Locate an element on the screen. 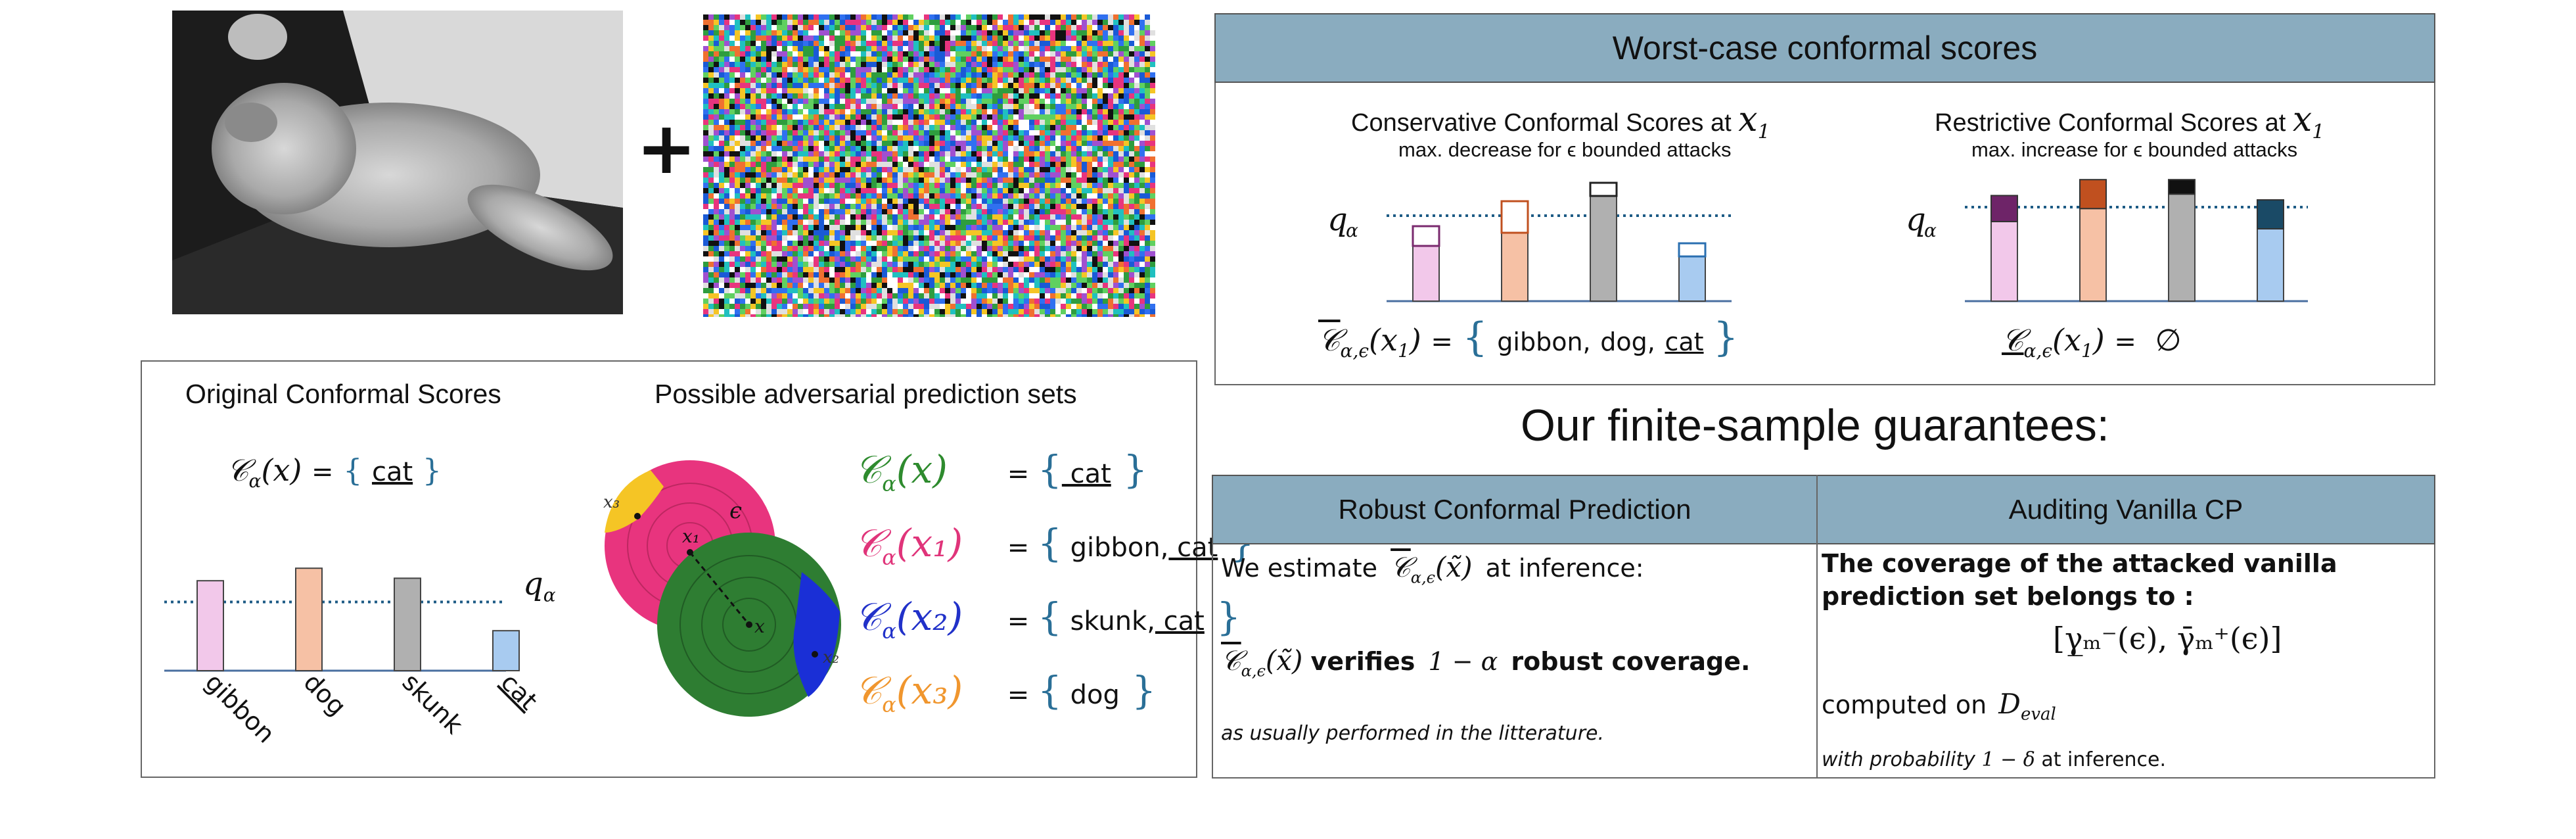 This screenshot has width=2576, height=839. adv-set-symbol-1: 𝒞α(x₁) is located at coordinates (908, 545).